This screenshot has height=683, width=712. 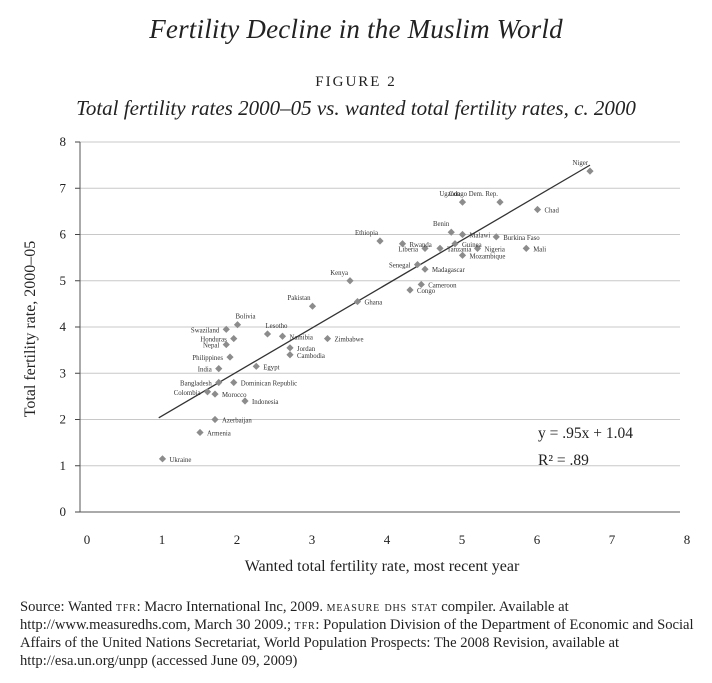 I want to click on point-label: Madagascar, so click(x=449, y=270).